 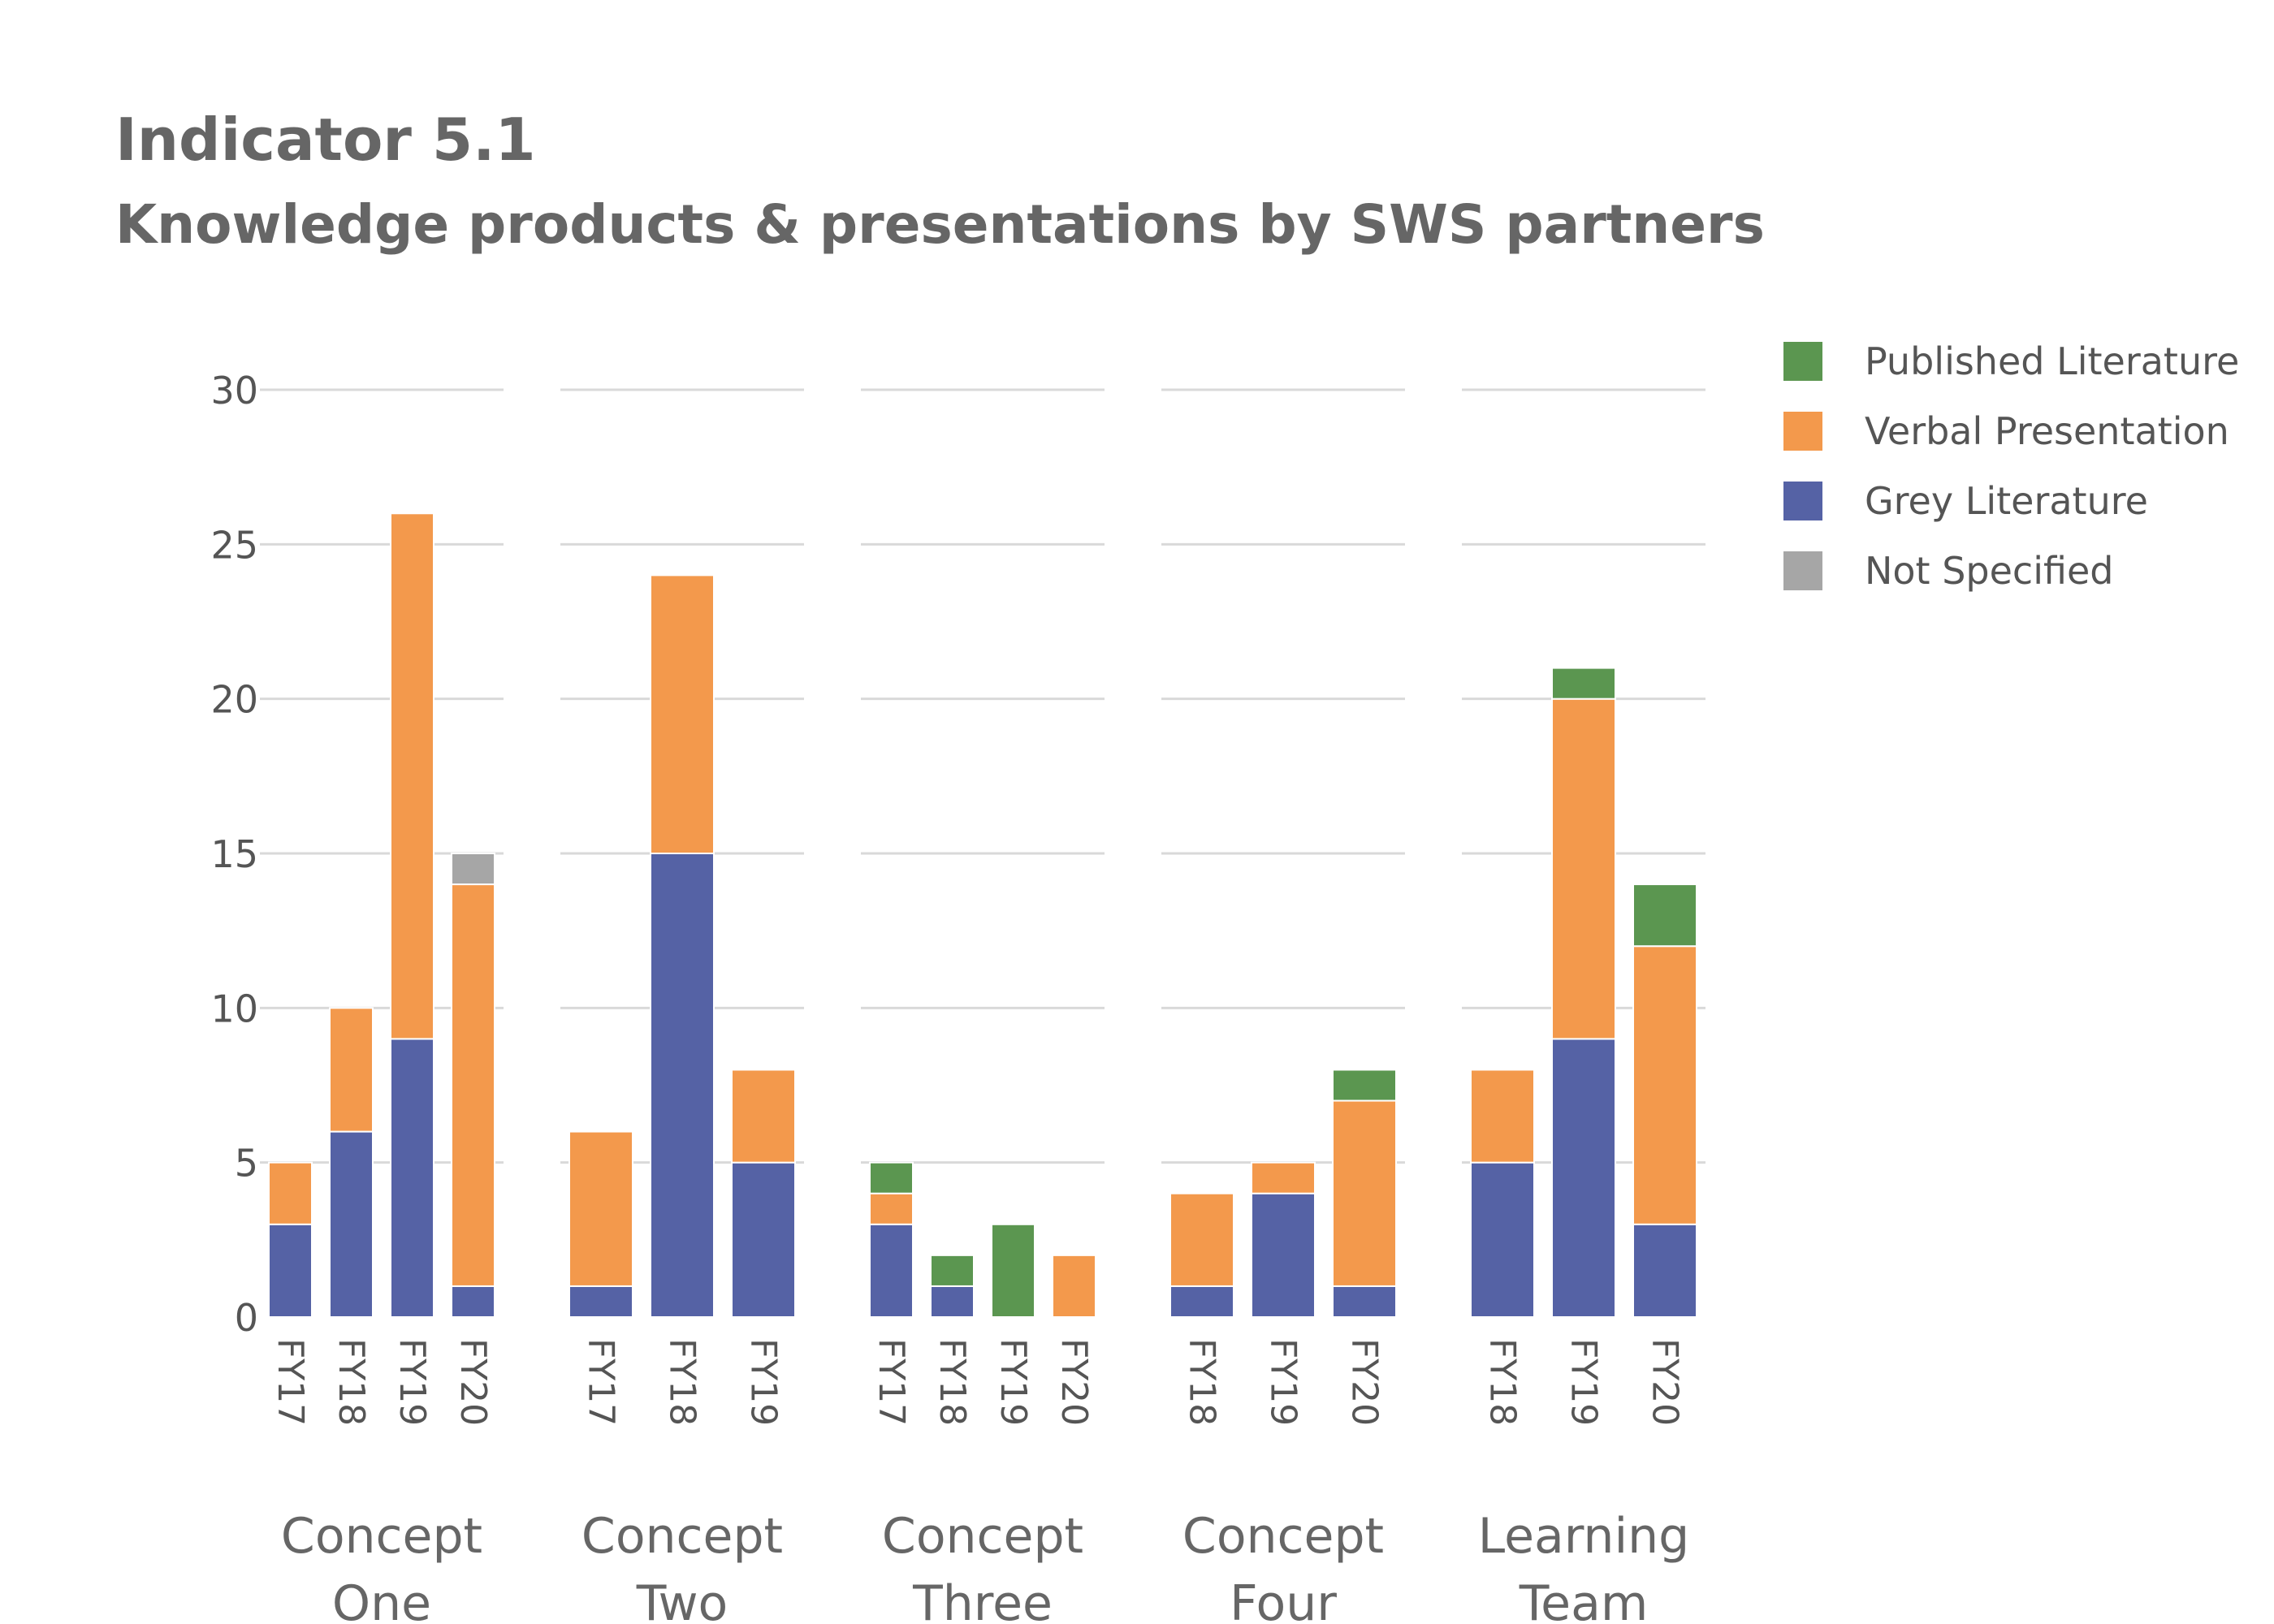 What do you see at coordinates (473, 870) in the screenshot?
I see `bar-concept-one-fy20-not-specified` at bounding box center [473, 870].